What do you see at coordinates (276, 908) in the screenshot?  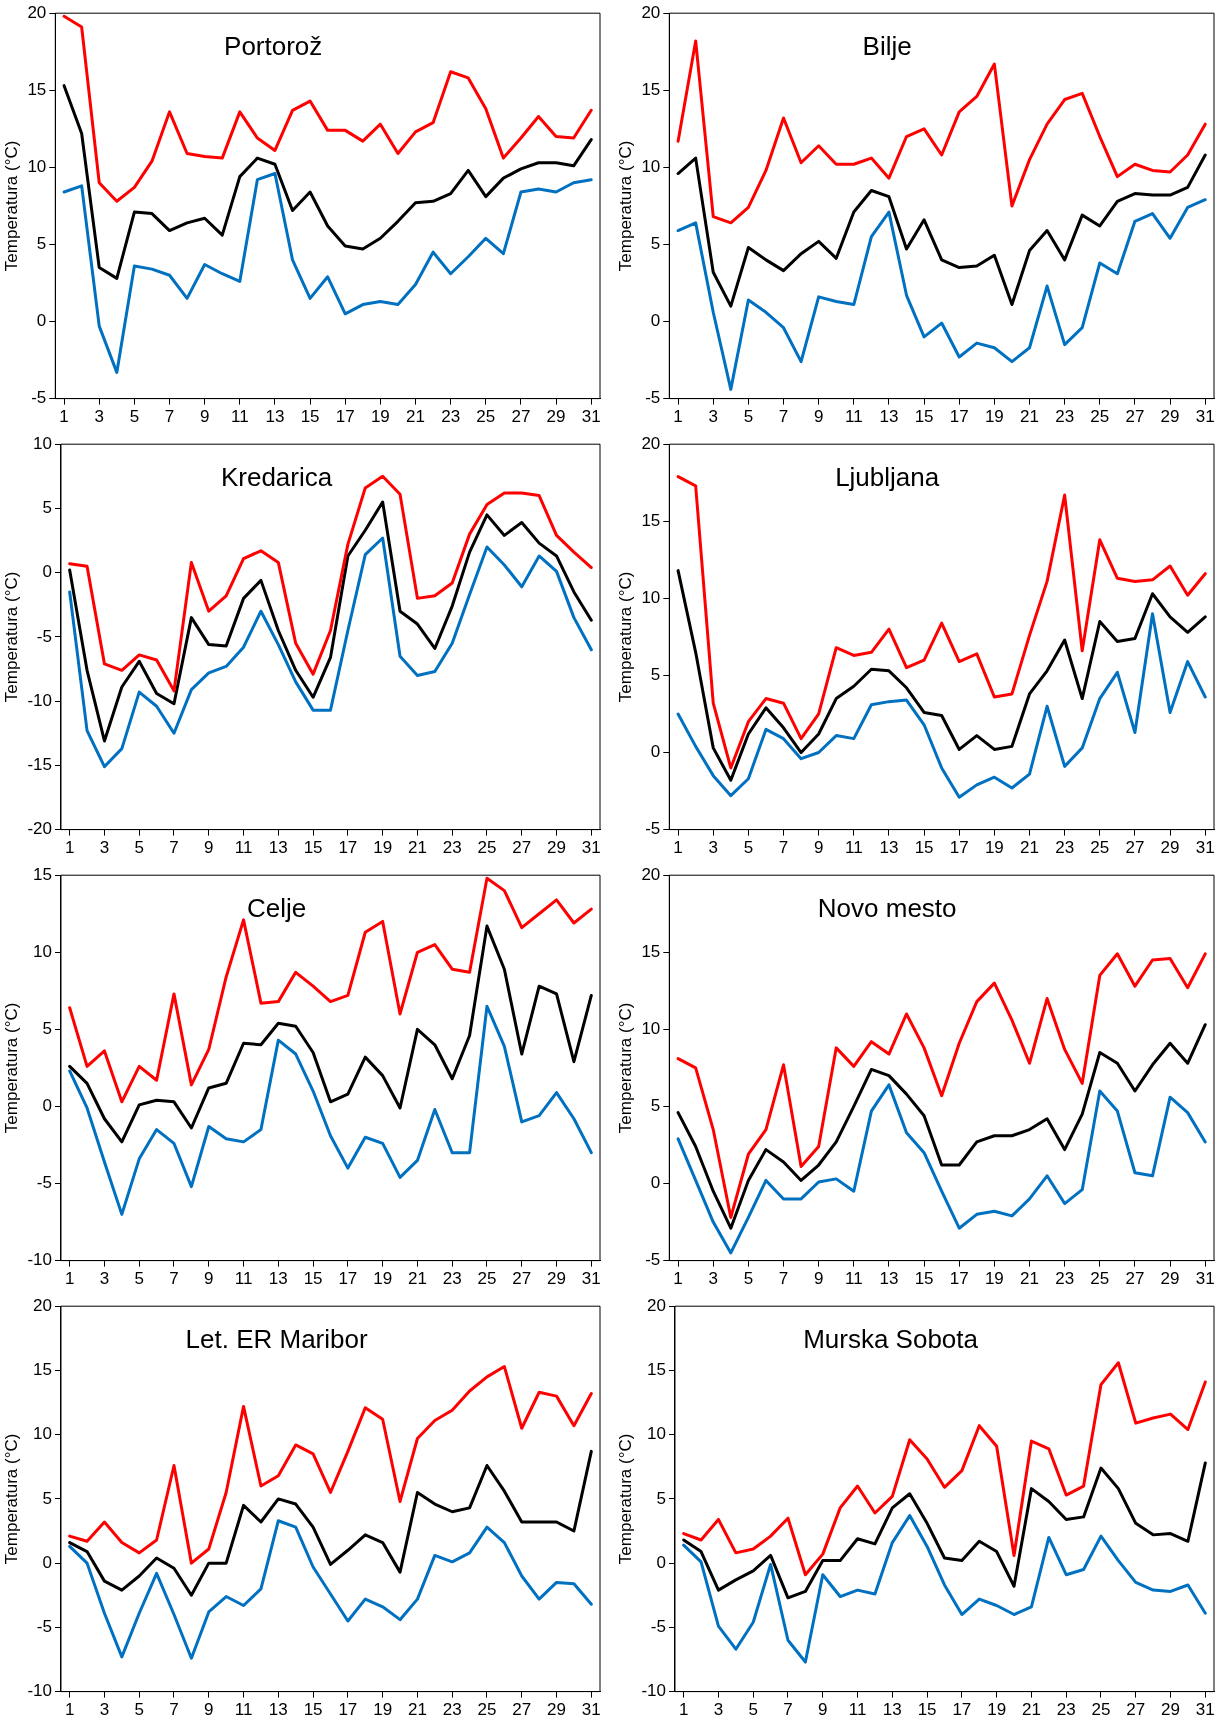 I see `text: Celje` at bounding box center [276, 908].